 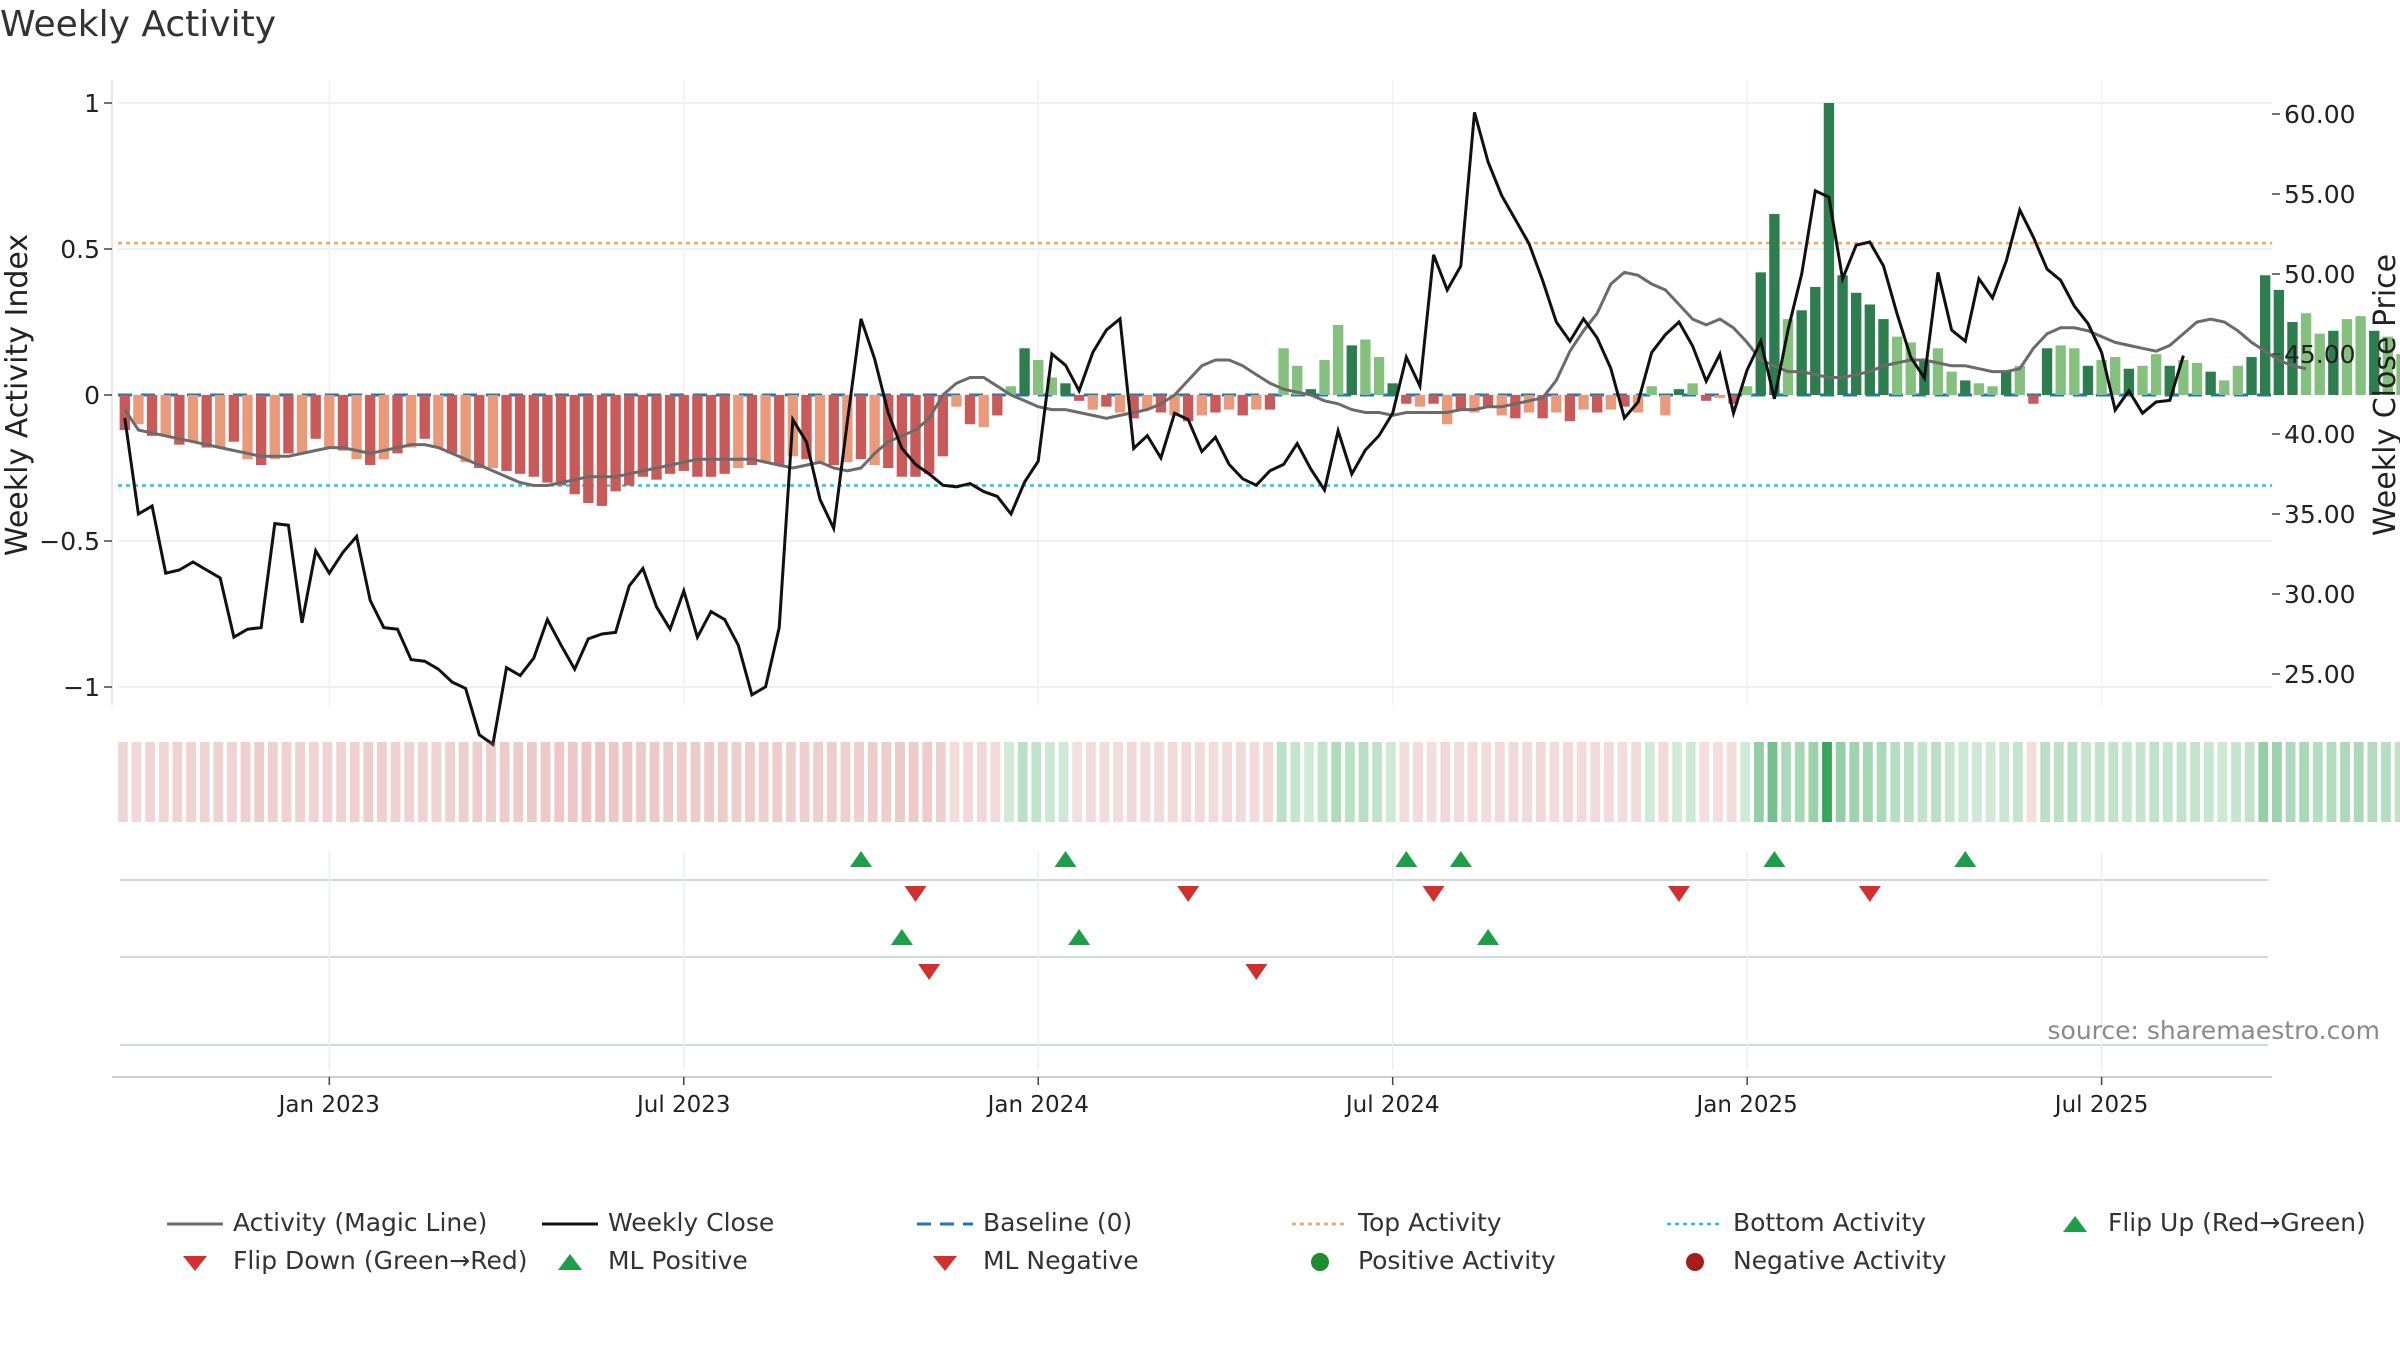 I want to click on legend-label: Activity (Magic Line), so click(x=360, y=1222).